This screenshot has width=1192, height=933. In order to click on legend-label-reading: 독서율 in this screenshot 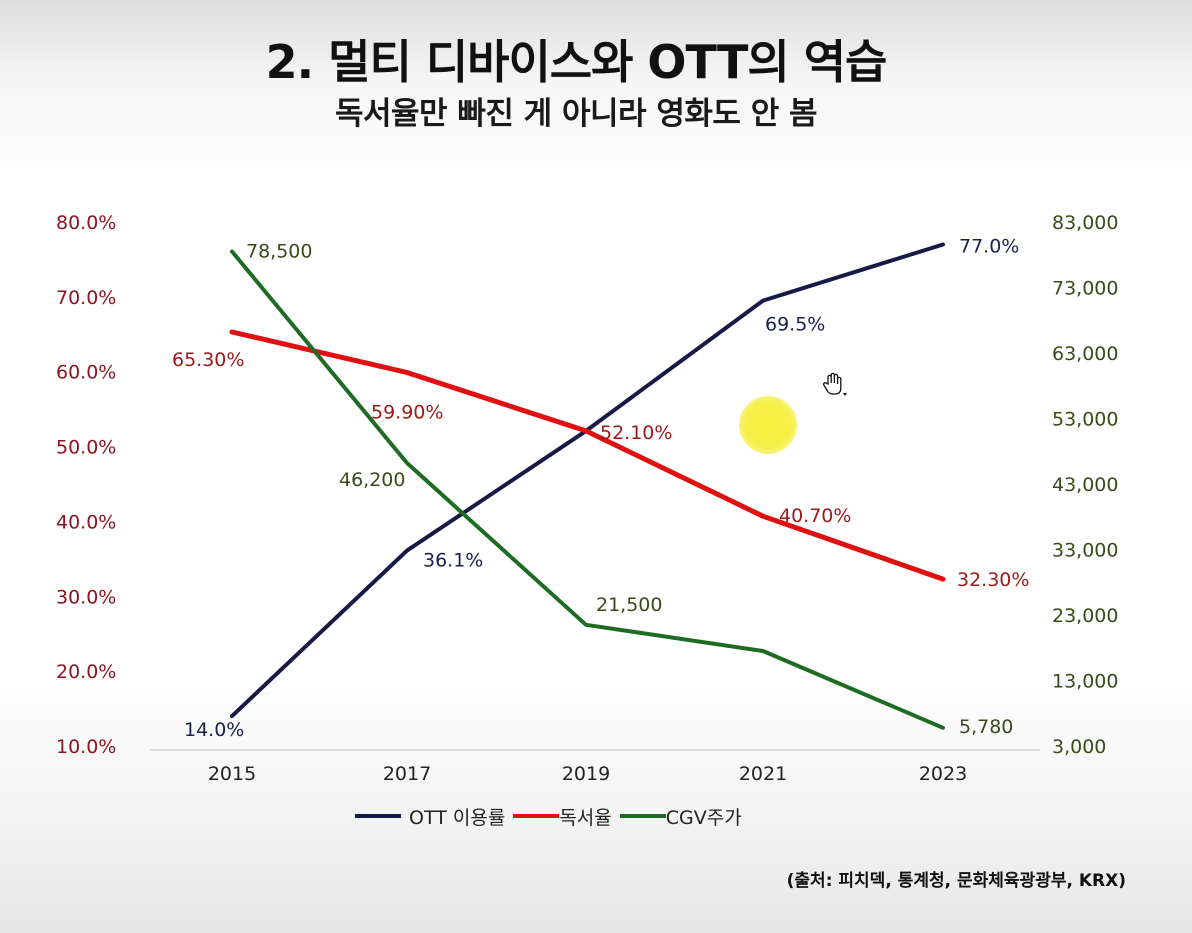, I will do `click(585, 817)`.